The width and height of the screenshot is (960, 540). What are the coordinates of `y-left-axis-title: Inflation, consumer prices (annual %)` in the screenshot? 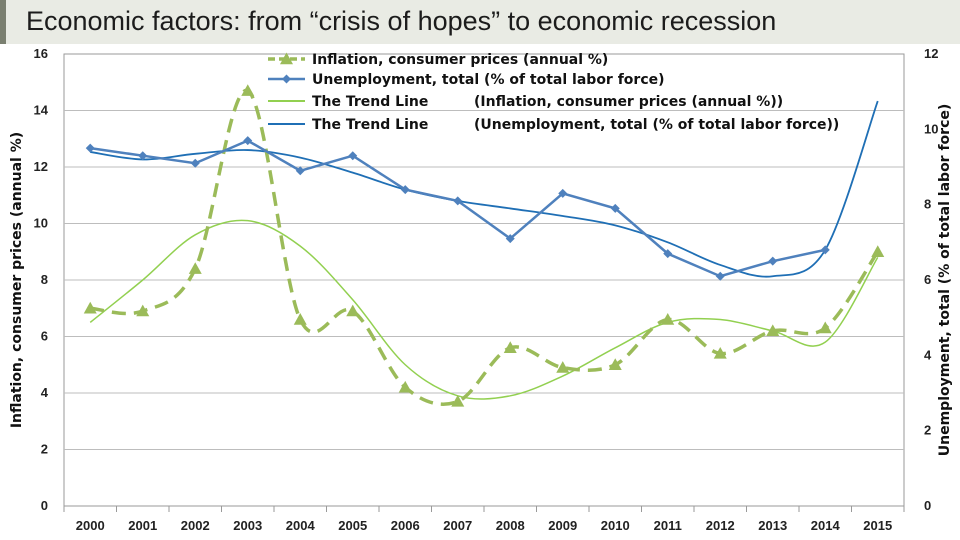 It's located at (17, 280).